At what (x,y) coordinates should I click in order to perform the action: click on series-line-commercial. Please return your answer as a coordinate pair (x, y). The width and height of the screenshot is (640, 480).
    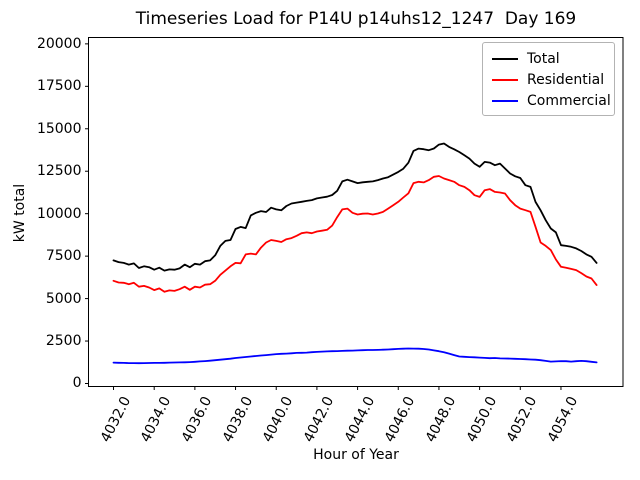
    Looking at the image, I should click on (355, 356).